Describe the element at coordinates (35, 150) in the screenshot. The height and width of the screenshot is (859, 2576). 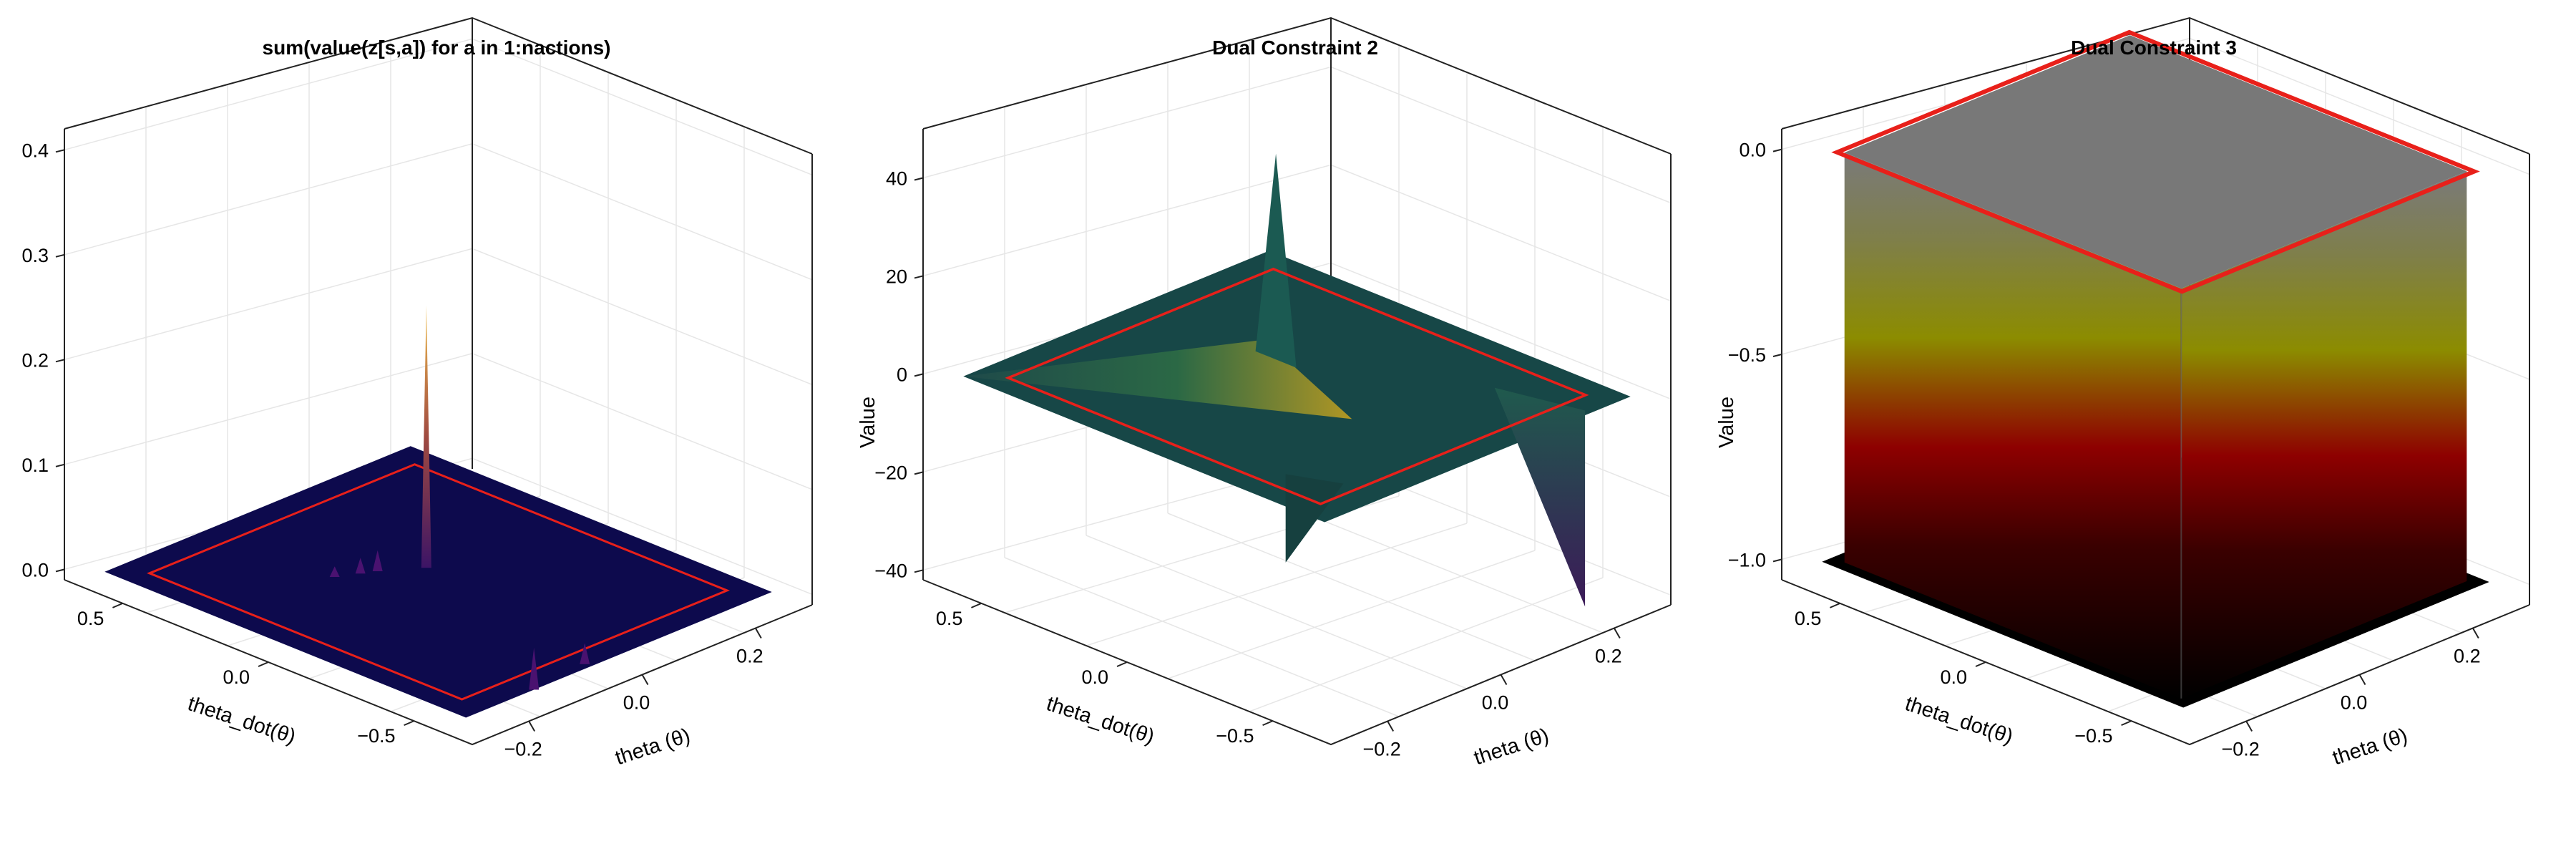
I see `z-tick-label: 0.4` at that location.